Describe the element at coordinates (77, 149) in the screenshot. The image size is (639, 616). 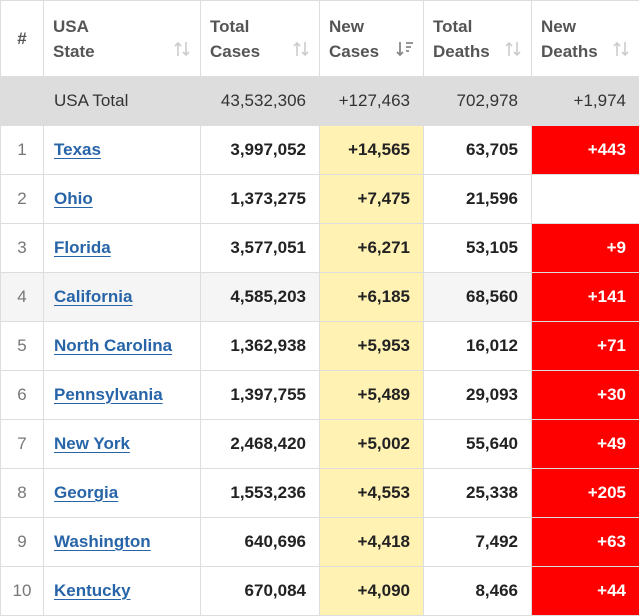
I see `state-link: Texas` at that location.